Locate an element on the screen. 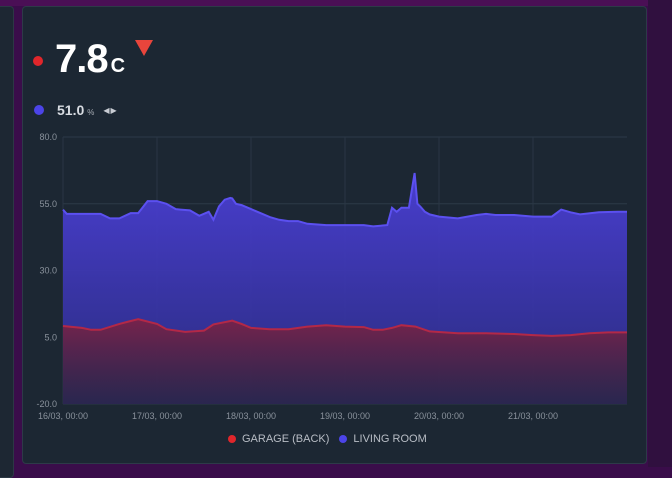 This screenshot has height=478, width=672. adjacent-card-left is located at coordinates (7, 242).